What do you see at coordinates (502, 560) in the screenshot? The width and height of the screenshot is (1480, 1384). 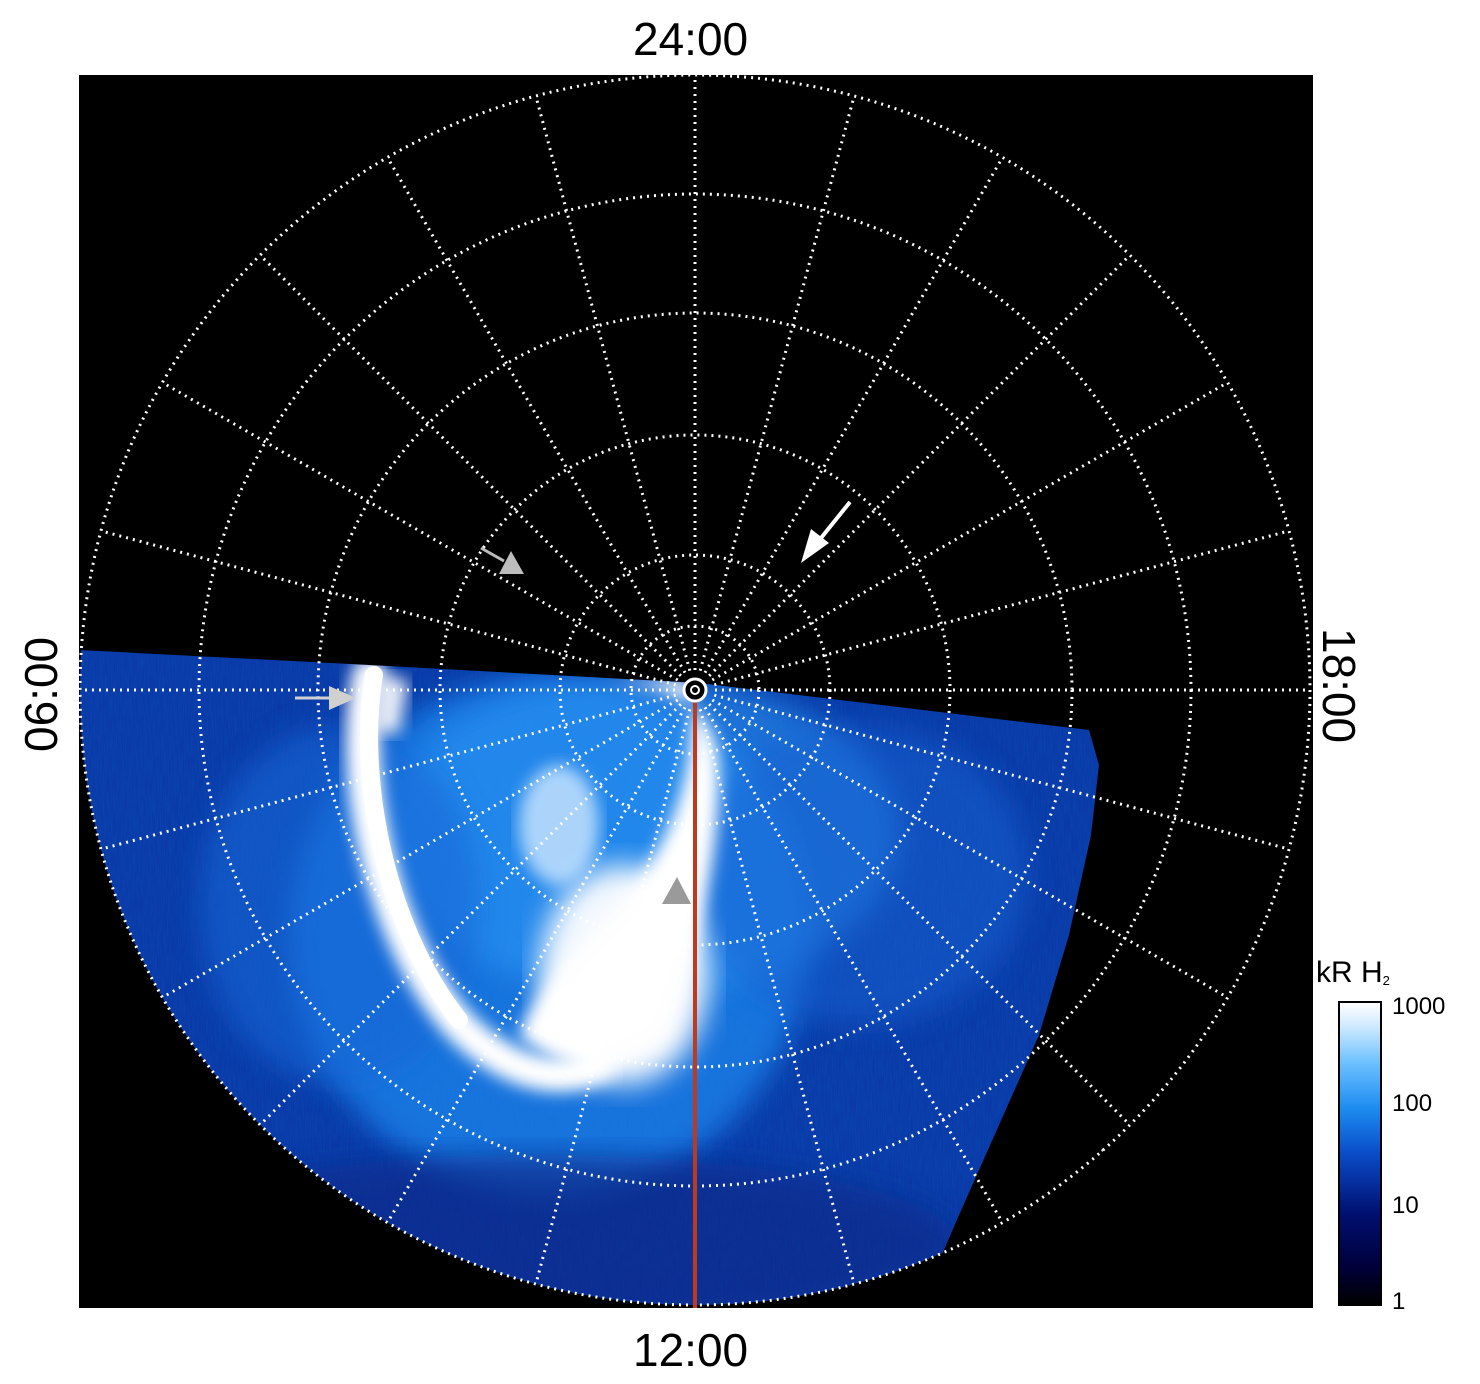 I see `gray-arrow-upper-left` at bounding box center [502, 560].